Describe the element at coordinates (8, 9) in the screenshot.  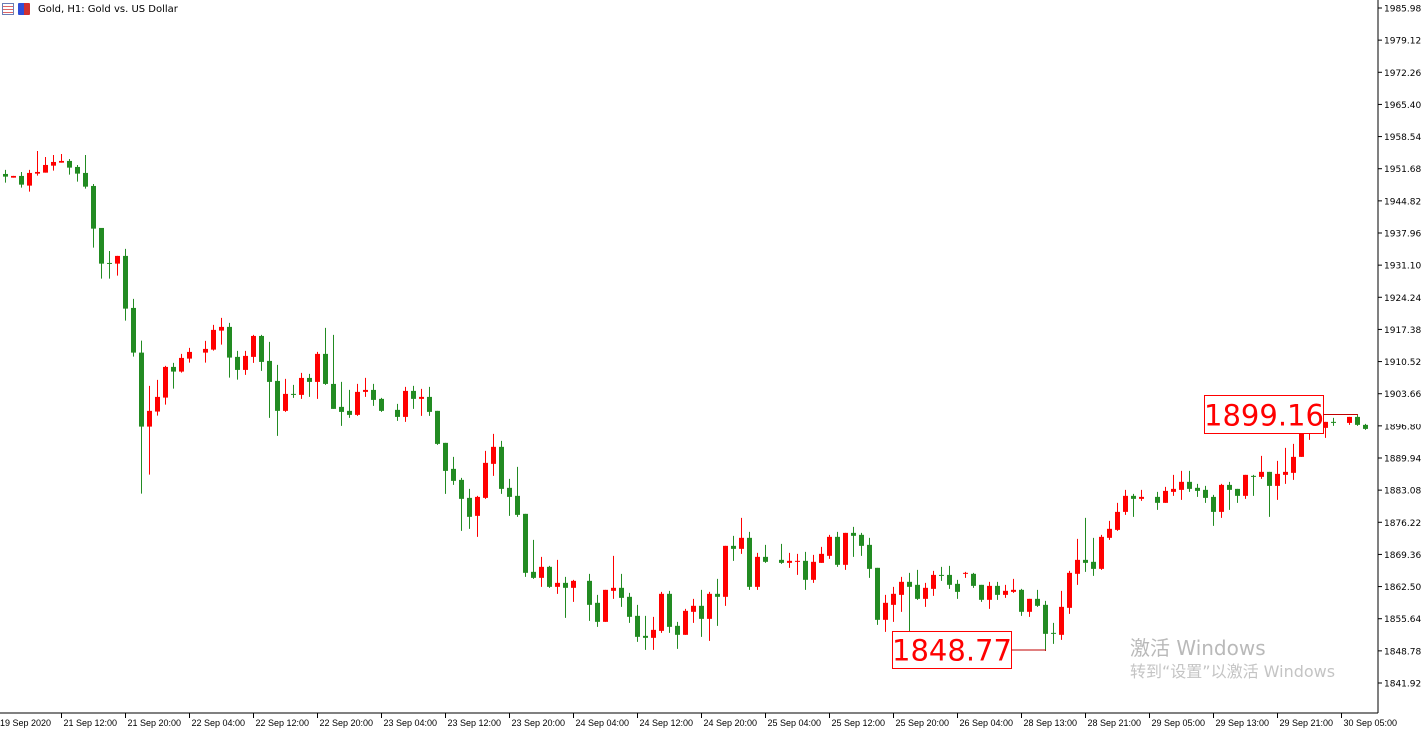
I see `chart-table-icon` at that location.